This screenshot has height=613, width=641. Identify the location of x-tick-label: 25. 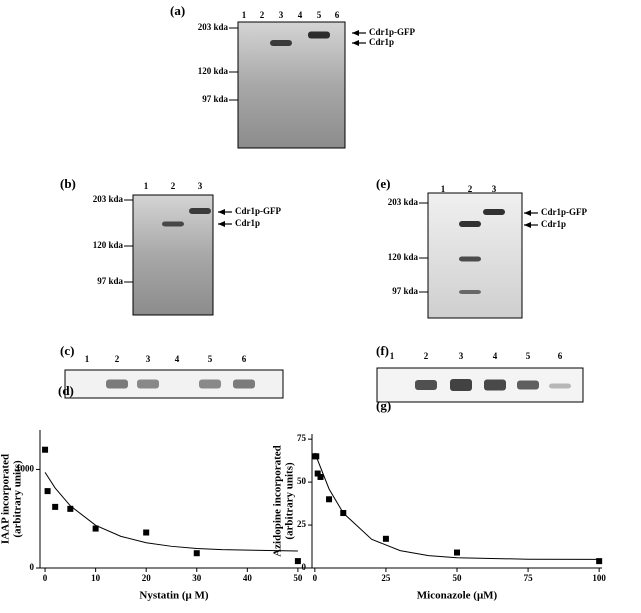
(386, 578).